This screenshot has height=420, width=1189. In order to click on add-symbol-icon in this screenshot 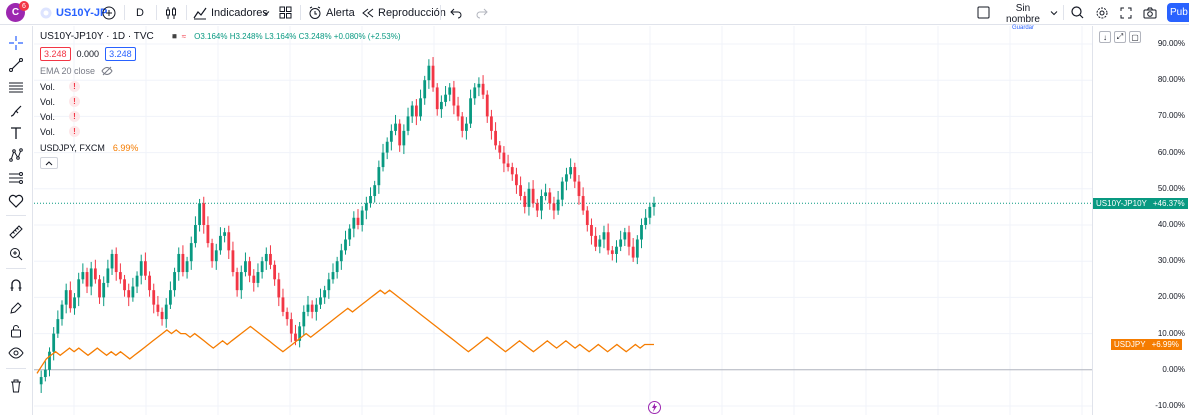, I will do `click(109, 12)`.